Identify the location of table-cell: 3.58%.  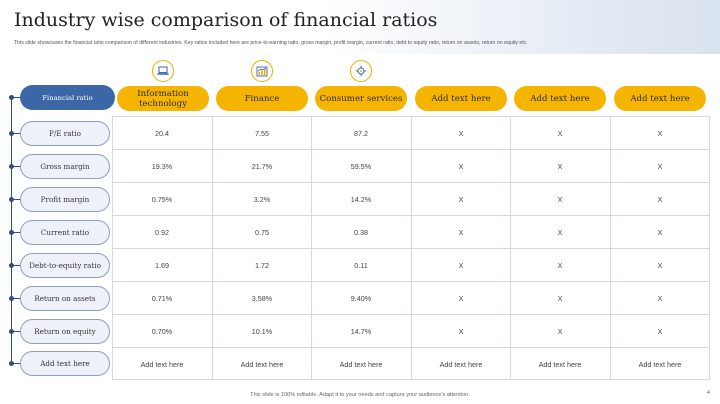
(262, 298).